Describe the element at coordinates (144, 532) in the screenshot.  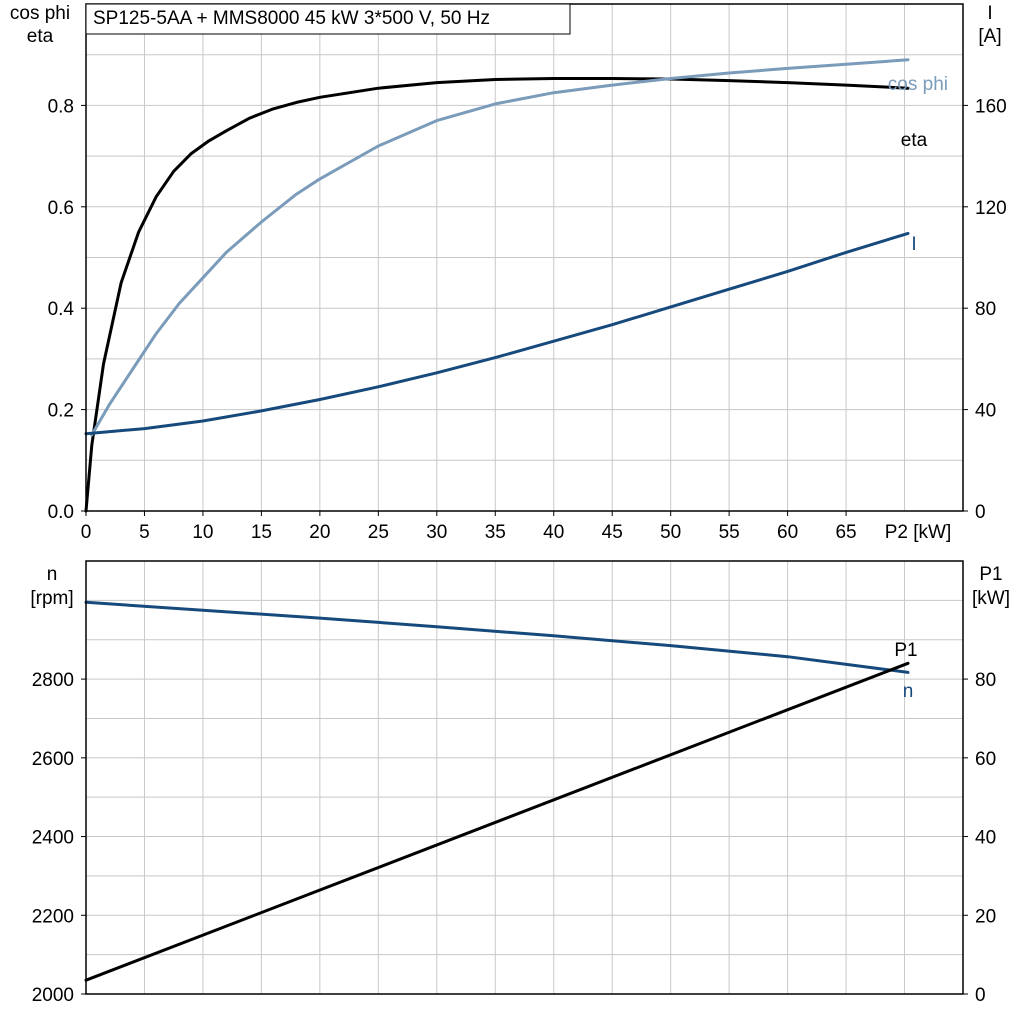
I see `x-tick-label: 5` at that location.